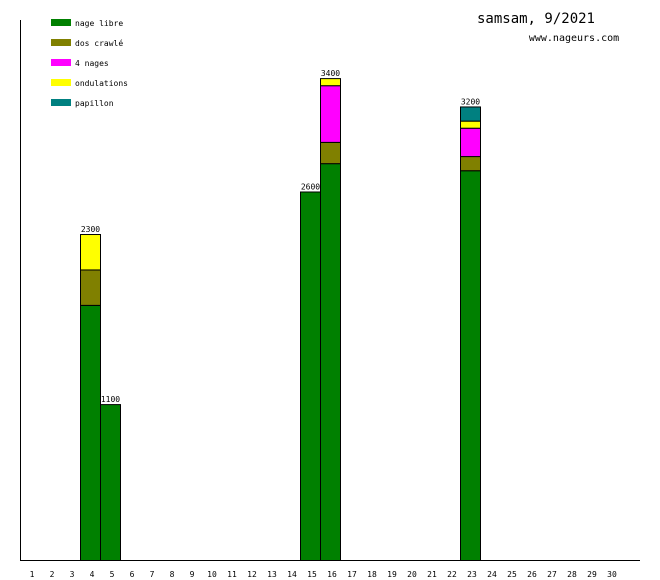 The image size is (660, 580). I want to click on x-tick-label: 7, so click(152, 574).